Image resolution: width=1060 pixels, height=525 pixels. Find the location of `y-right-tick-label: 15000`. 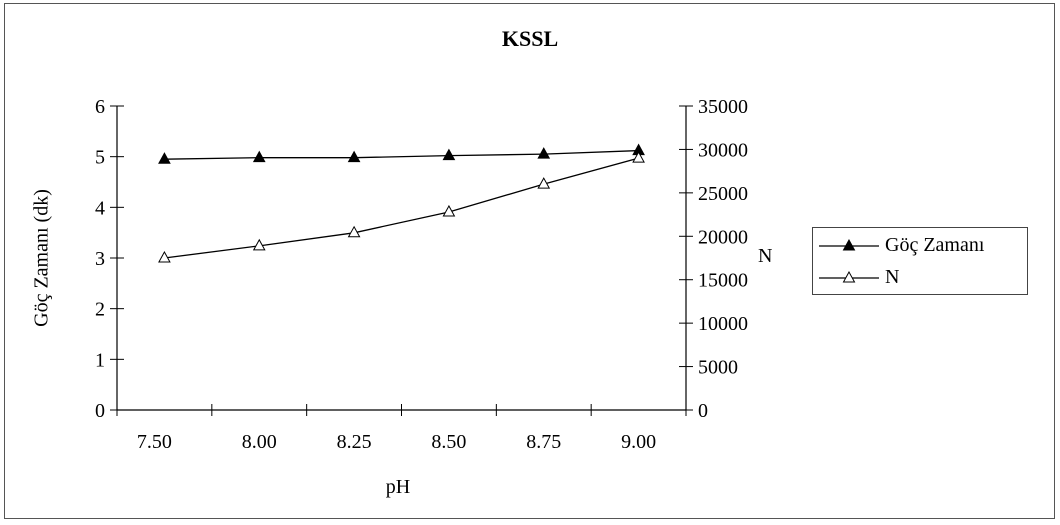

y-right-tick-label: 15000 is located at coordinates (723, 281).